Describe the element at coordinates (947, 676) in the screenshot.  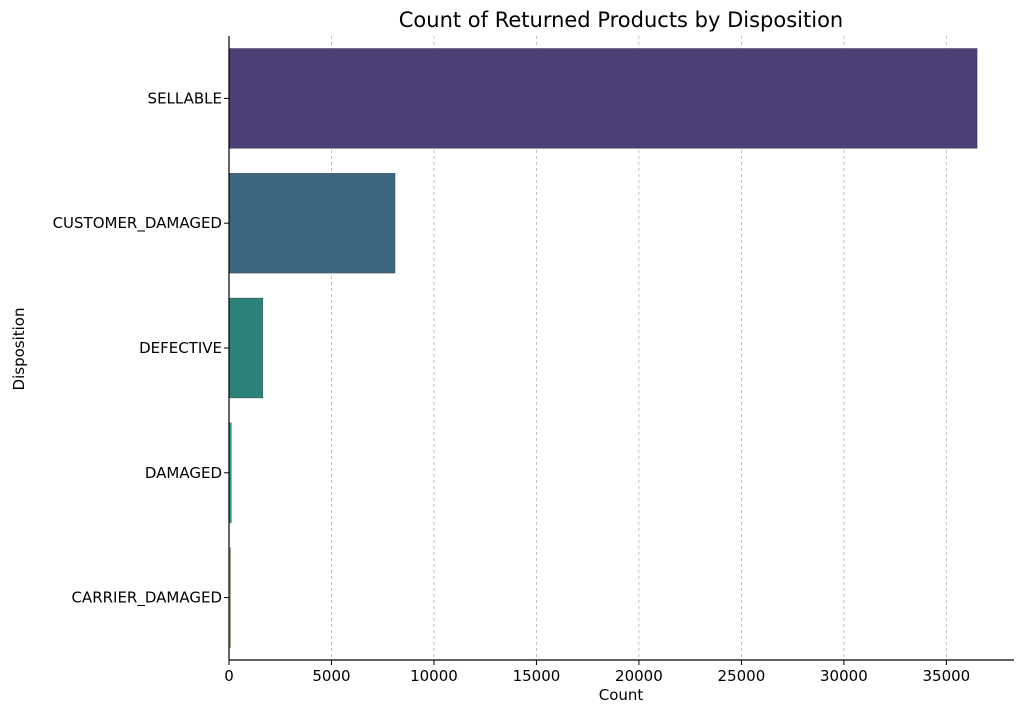
I see `x-tick-label: 35000` at that location.